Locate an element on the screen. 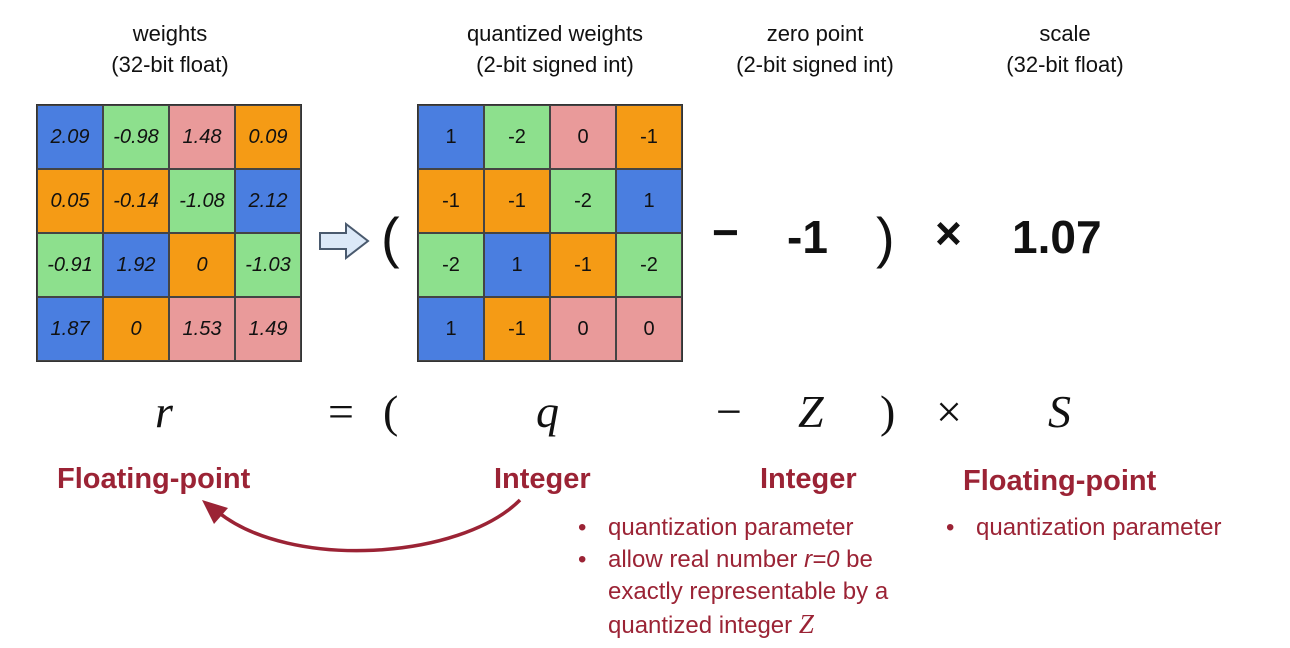  right-arrow-icon is located at coordinates (344, 241).